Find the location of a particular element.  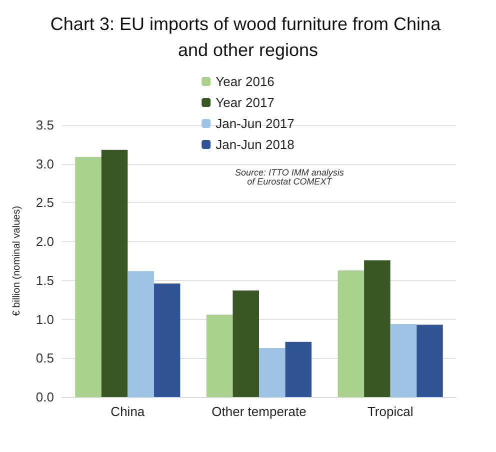

legend-label: Jan-Jun 2018 is located at coordinates (255, 144).